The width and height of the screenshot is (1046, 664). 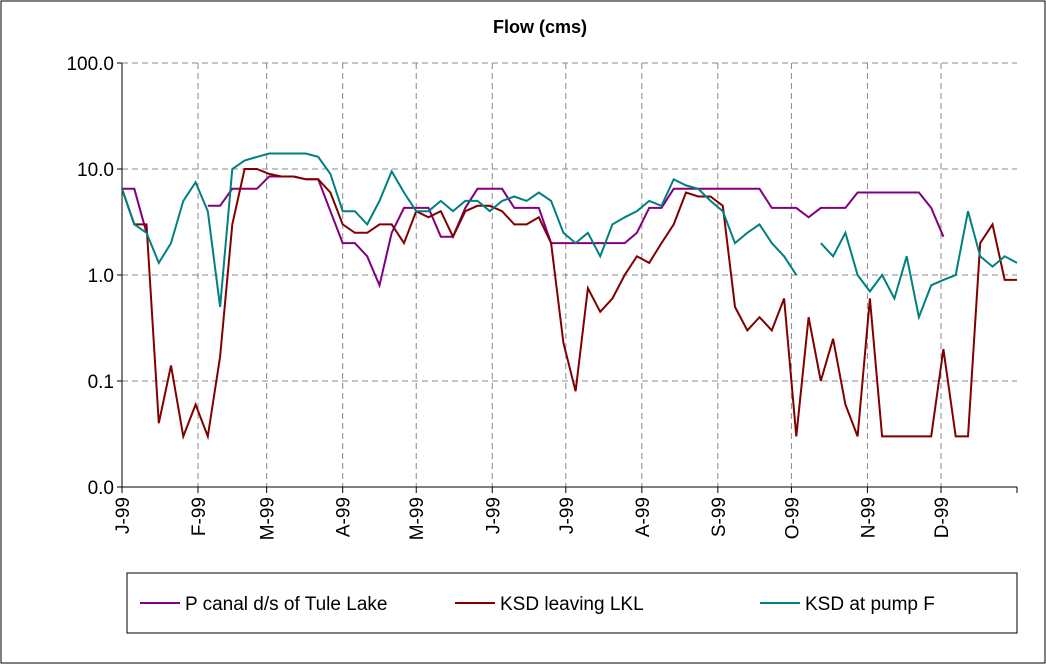 What do you see at coordinates (719, 517) in the screenshot?
I see `x-tick-label: S-99` at bounding box center [719, 517].